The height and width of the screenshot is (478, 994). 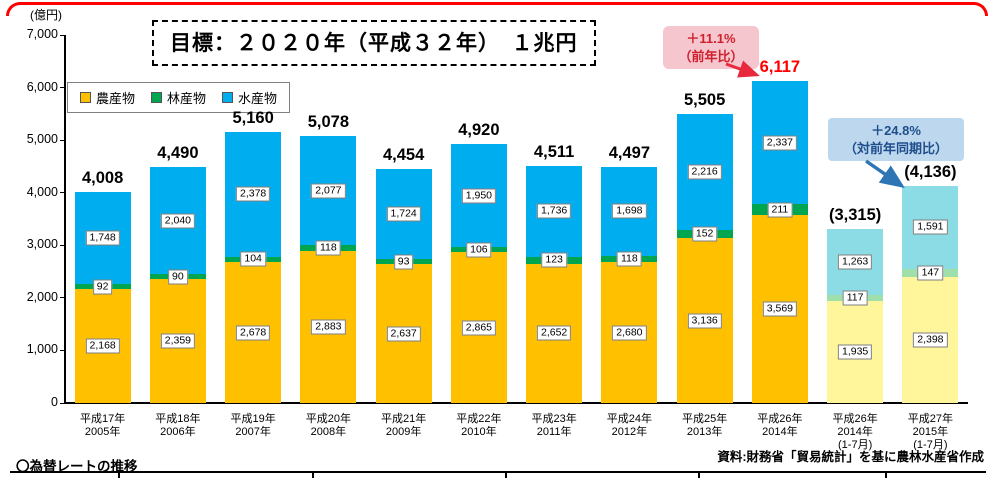 I want to click on segment-value-label: 2,359, so click(x=178, y=341).